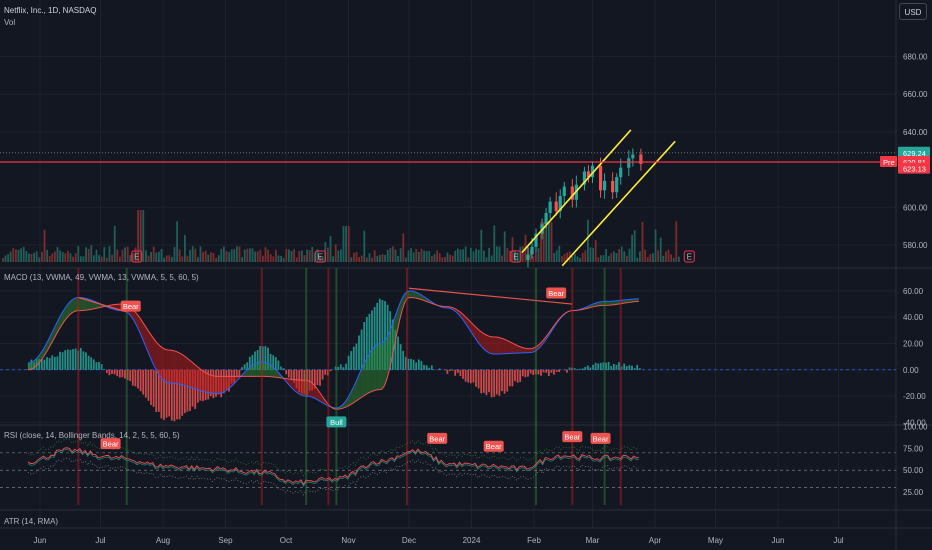  Describe the element at coordinates (913, 11) in the screenshot. I see `currency-button: USD` at that location.